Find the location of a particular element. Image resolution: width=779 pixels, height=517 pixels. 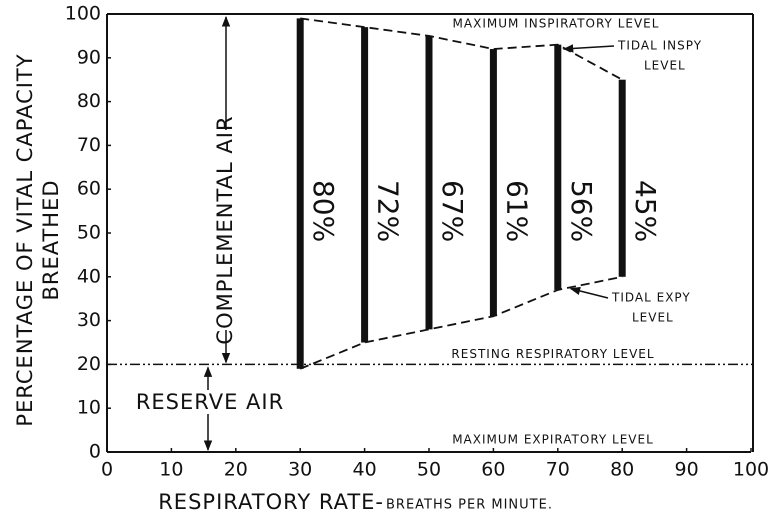

y-tick-label: 30 is located at coordinates (89, 320).